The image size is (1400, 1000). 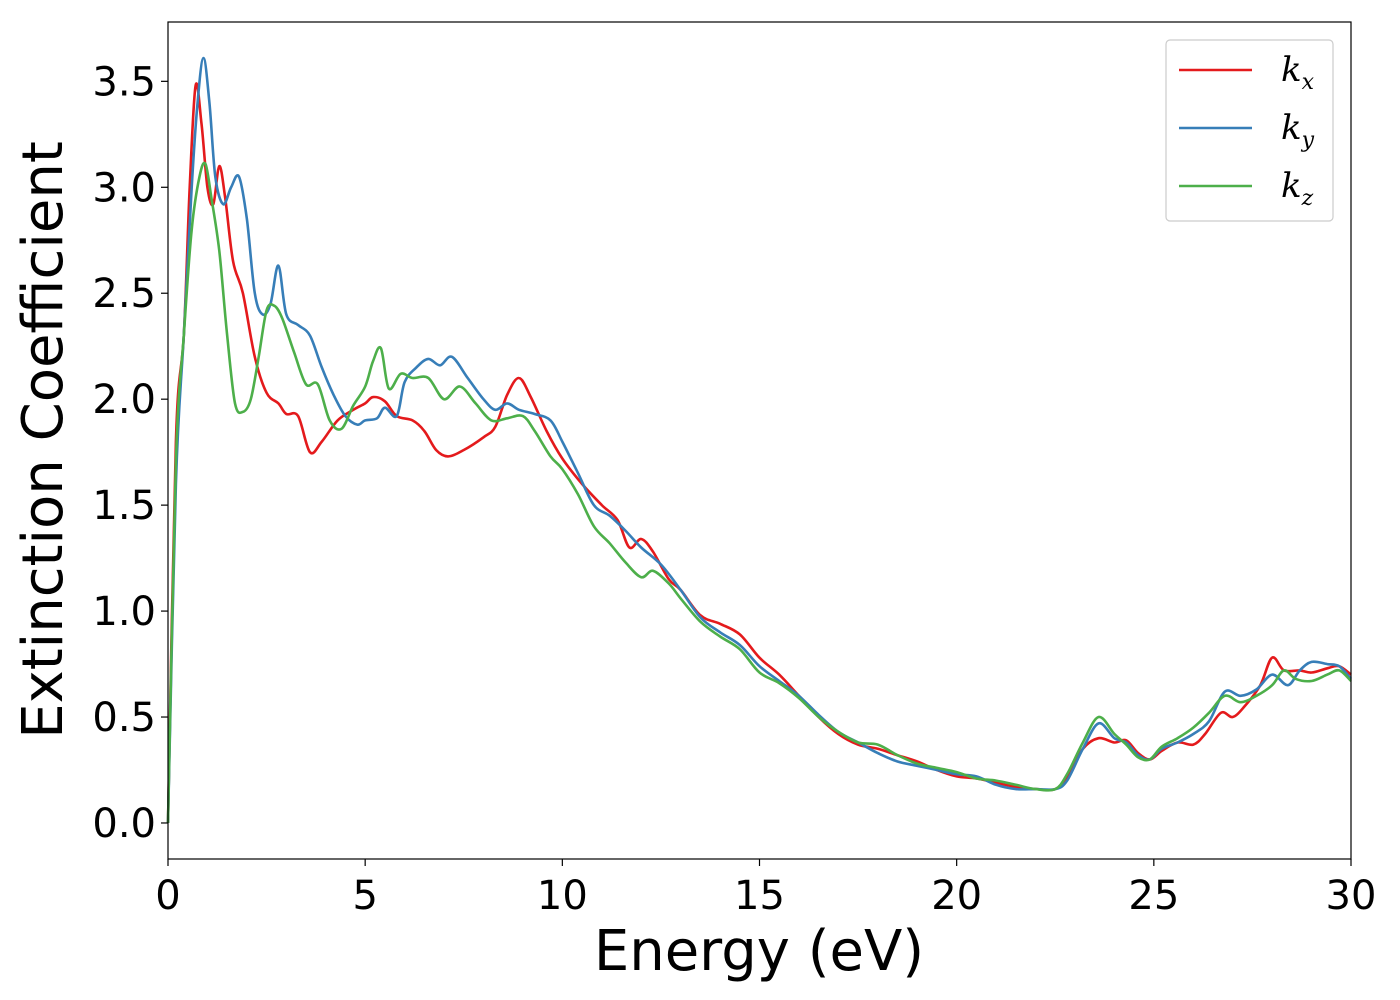 I want to click on x-axis-title: Energy (eV), so click(x=759, y=951).